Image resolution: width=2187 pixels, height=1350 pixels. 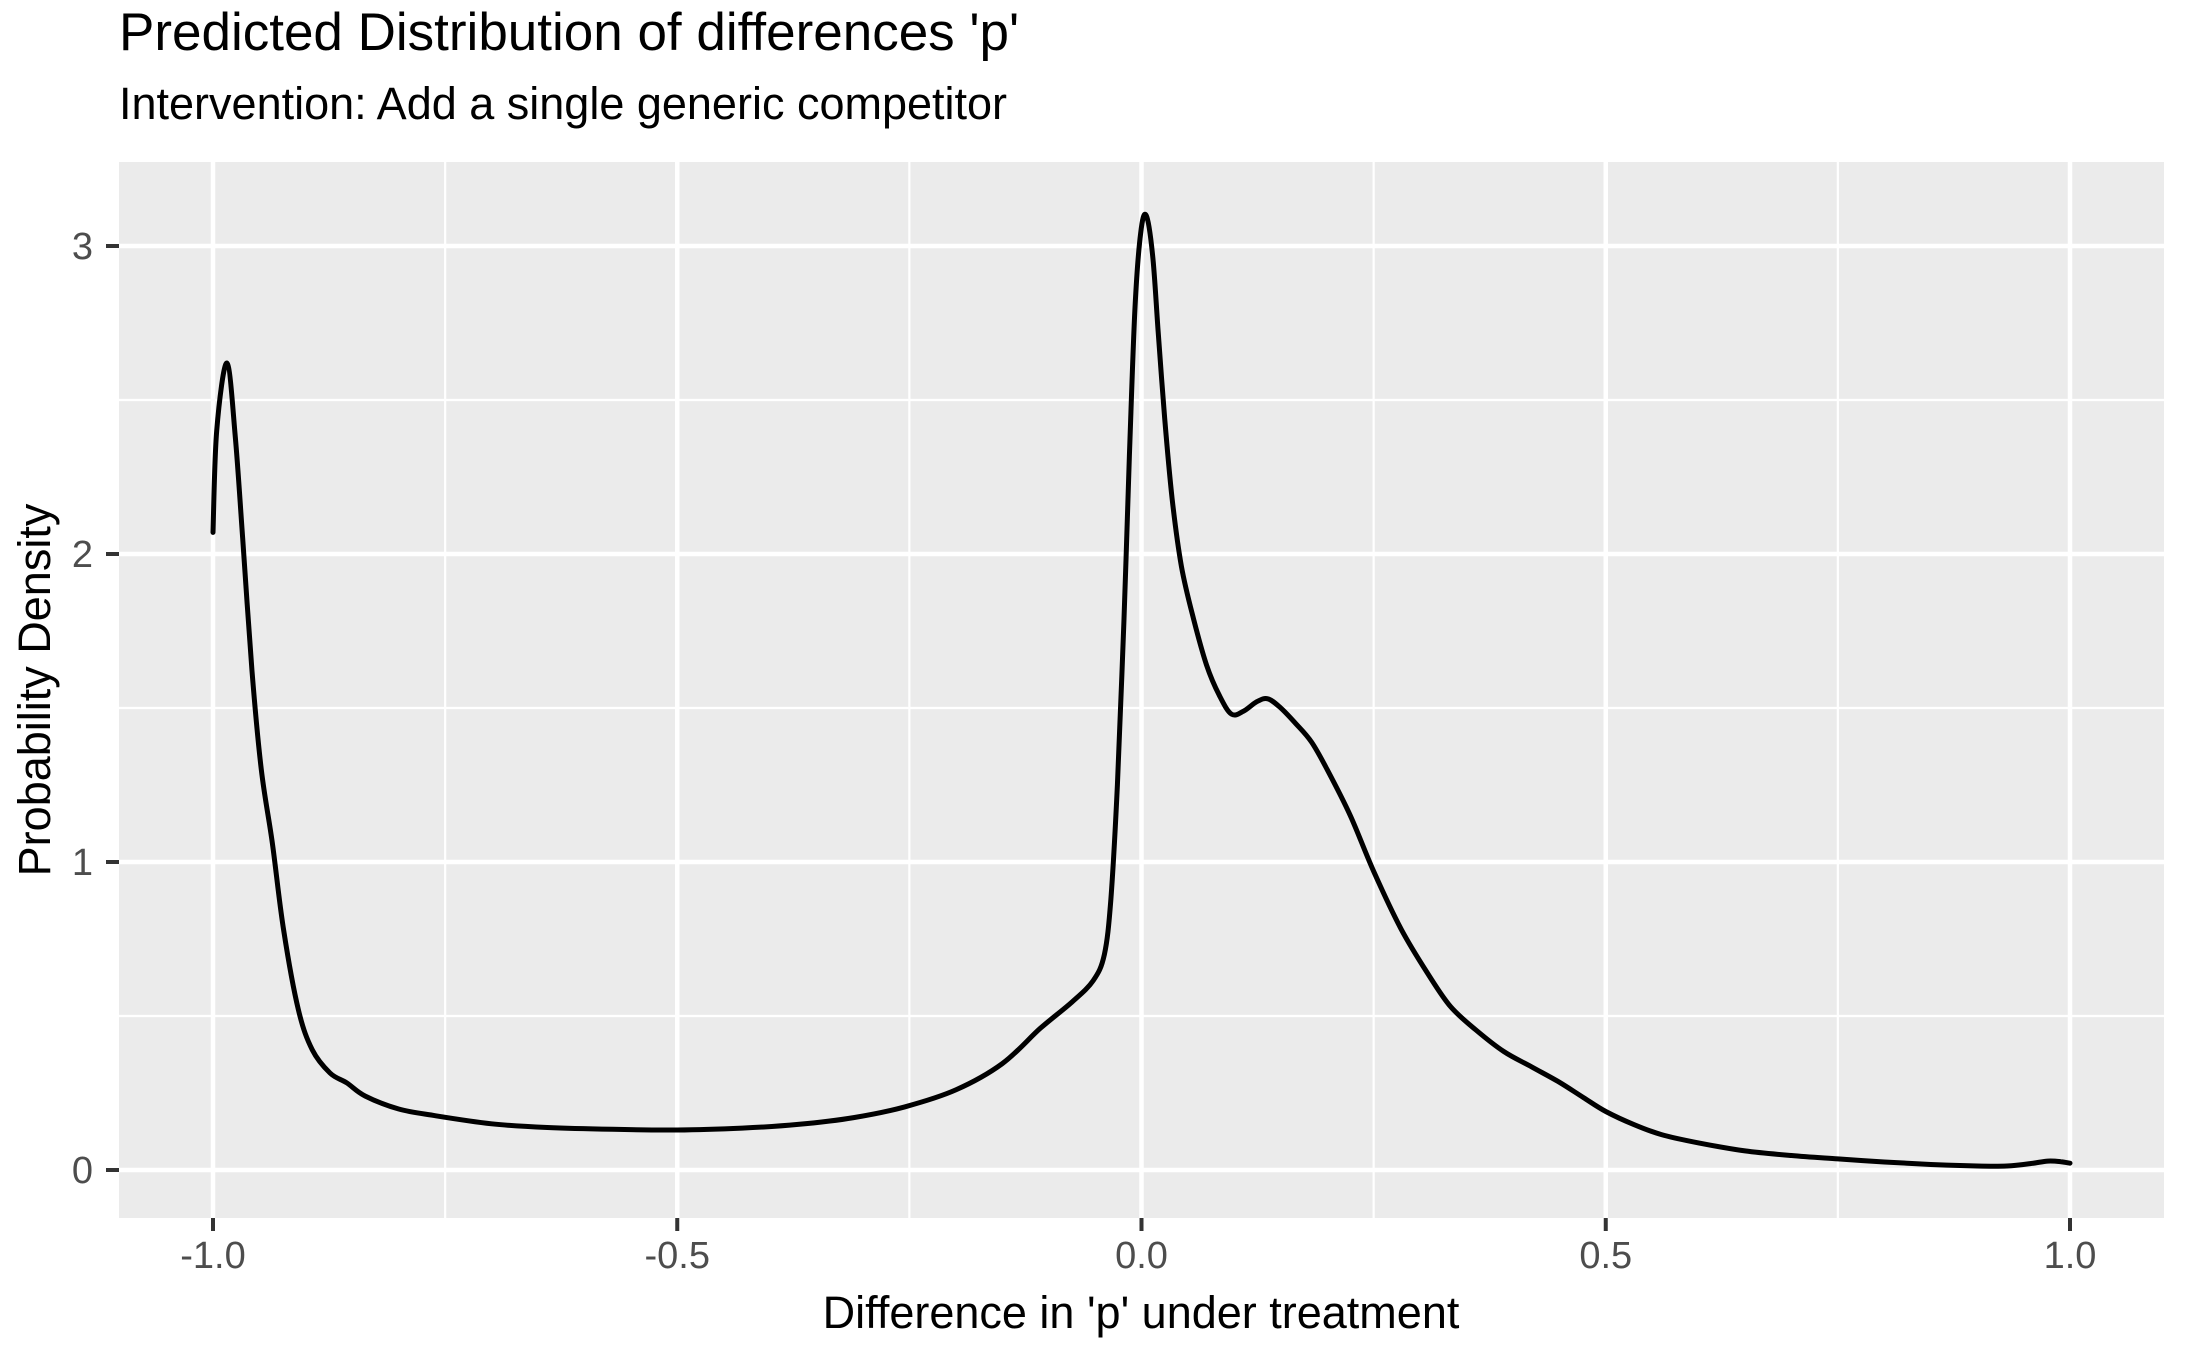 What do you see at coordinates (2070, 1256) in the screenshot?
I see `x-tick-label: 1.0` at bounding box center [2070, 1256].